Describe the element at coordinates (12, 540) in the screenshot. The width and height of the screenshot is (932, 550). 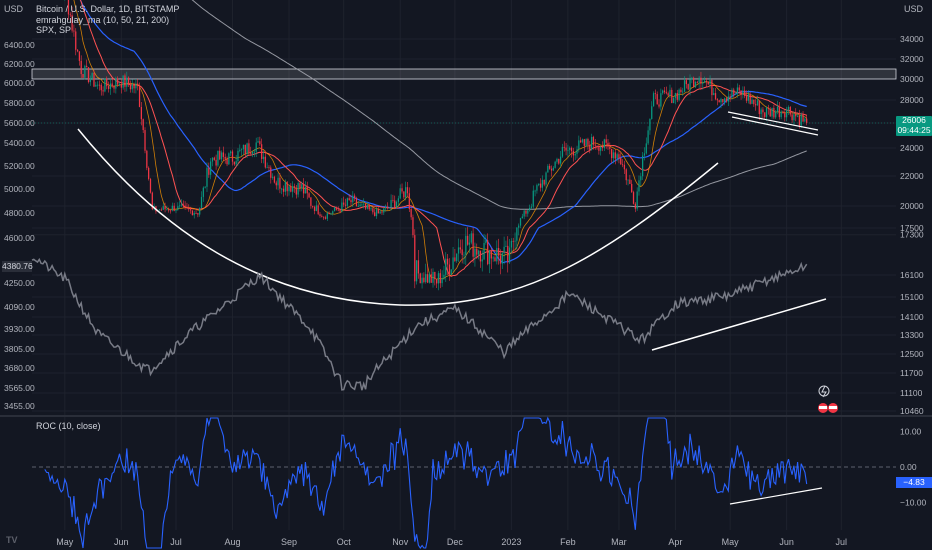
I see `tradingview-logo: TV` at that location.